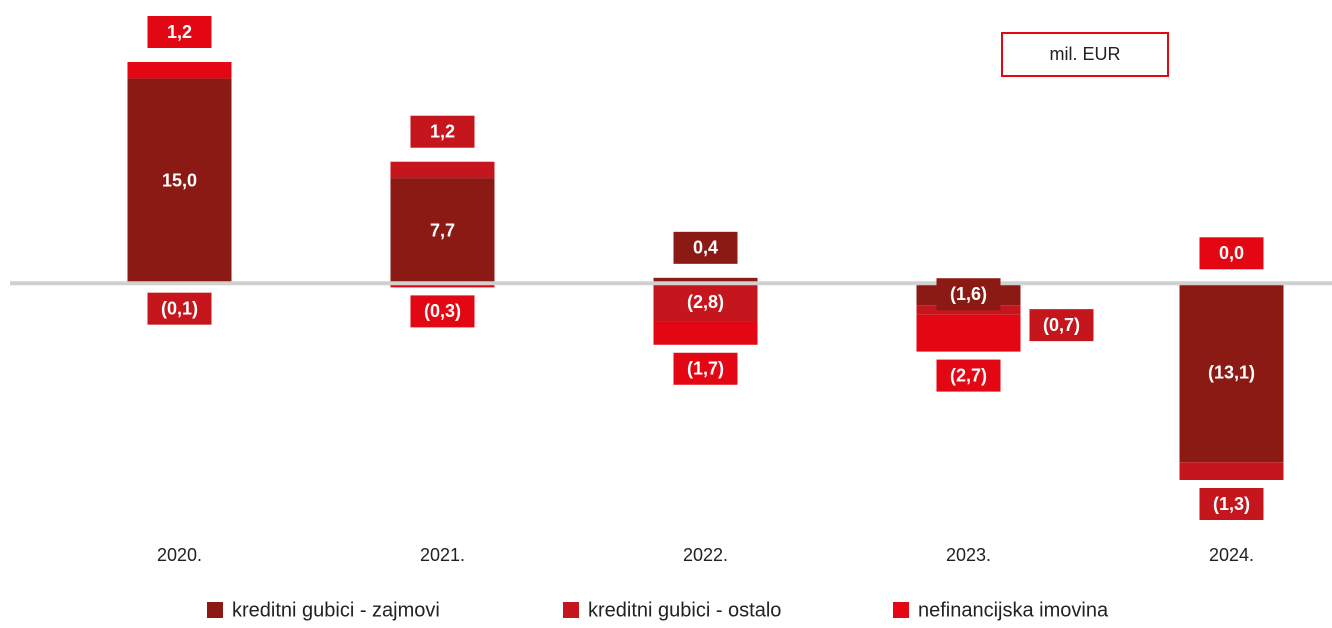  I want to click on legend-label: kreditni gubici - zajmovi, so click(336, 610).